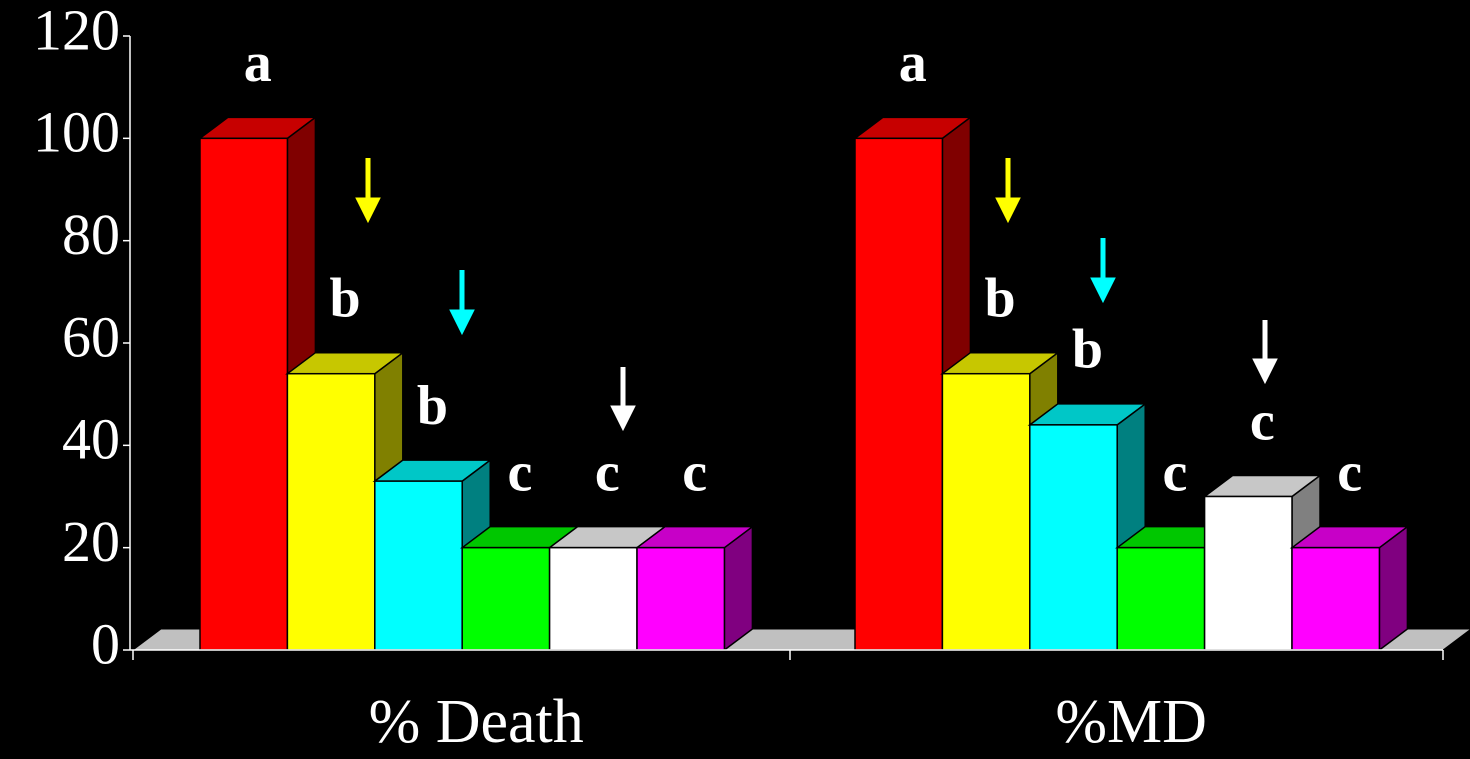  I want to click on y-tick-label: 80, so click(91, 234).